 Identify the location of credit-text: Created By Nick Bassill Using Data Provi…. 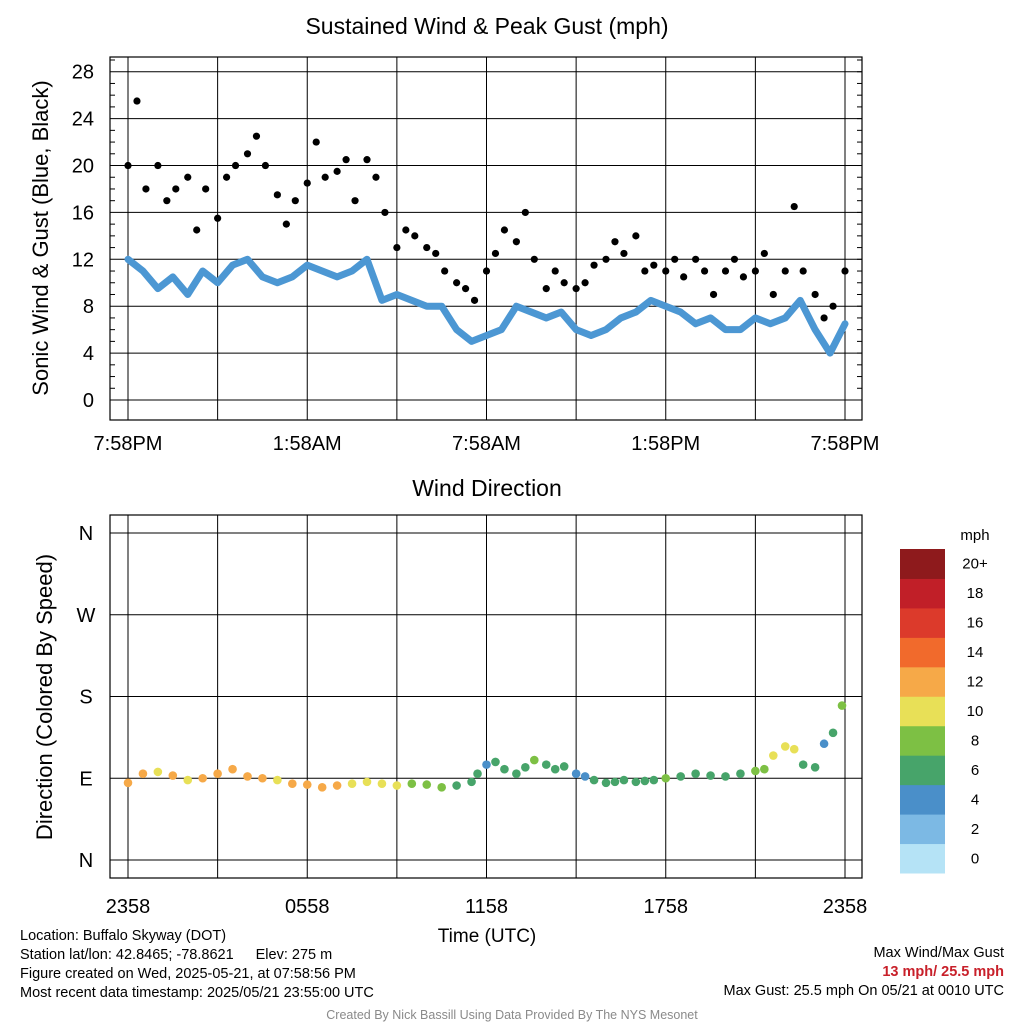
(512, 1015).